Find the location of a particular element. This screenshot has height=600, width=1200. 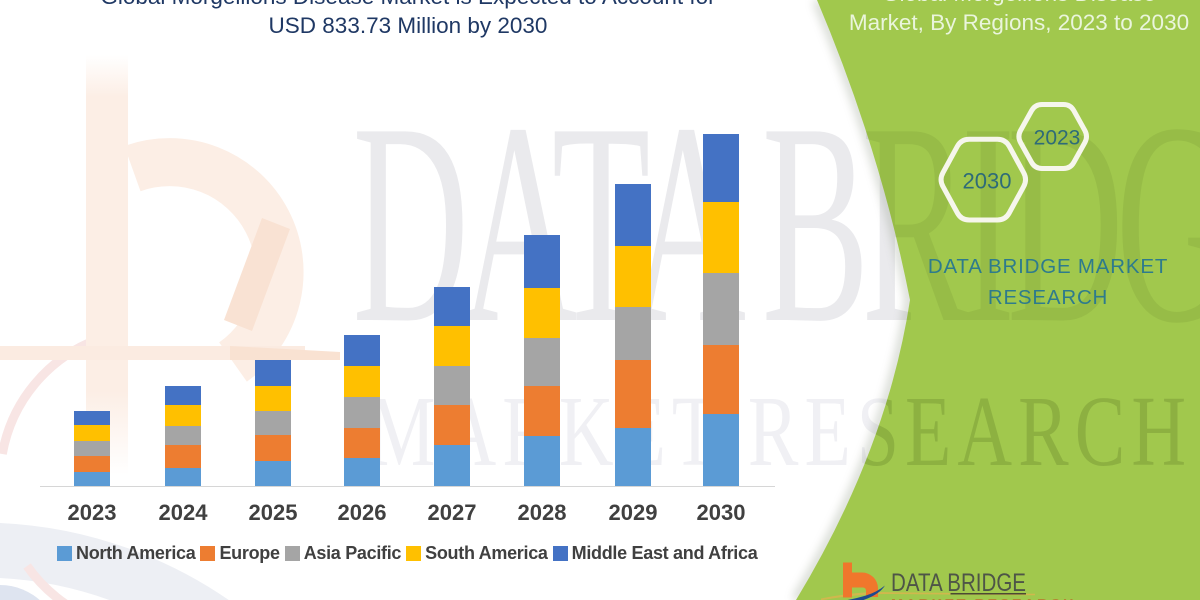

svg-text: DATA BRIDGE is located at coordinates (958, 583).